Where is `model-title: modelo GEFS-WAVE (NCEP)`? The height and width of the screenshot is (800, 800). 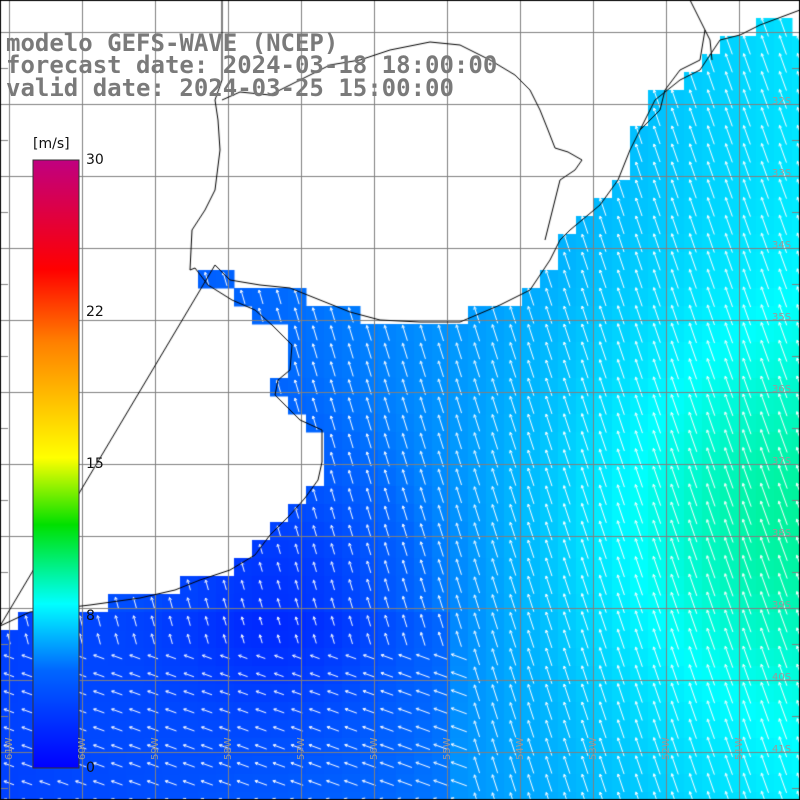
model-title: modelo GEFS-WAVE (NCEP) is located at coordinates (172, 43).